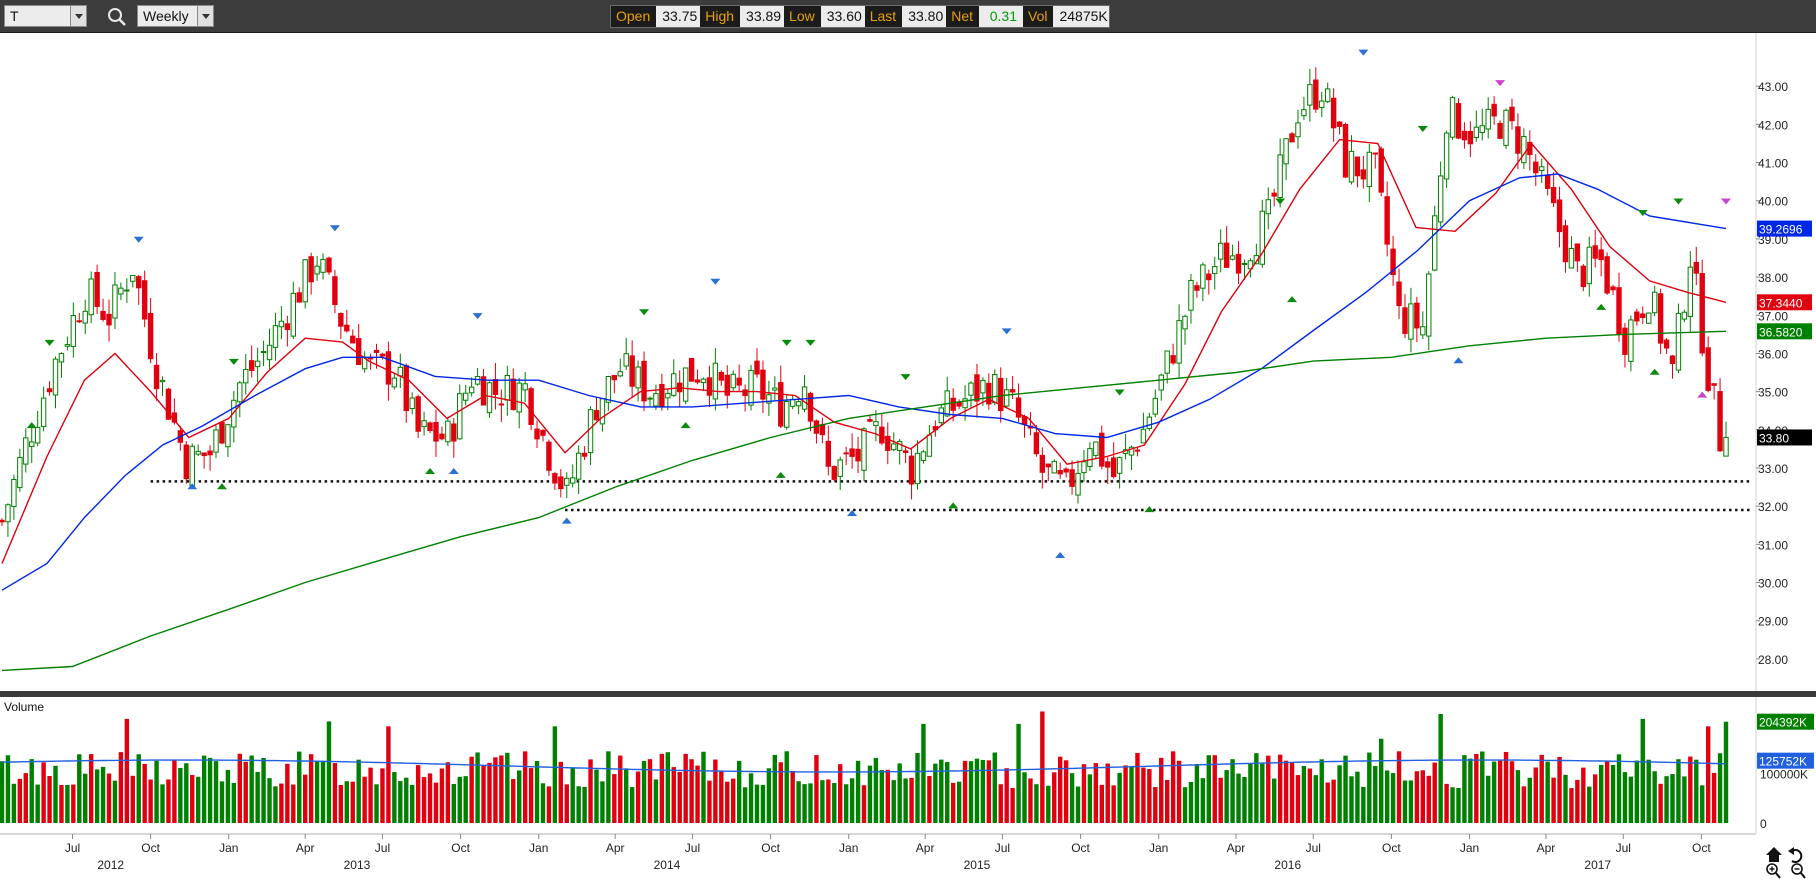 The width and height of the screenshot is (1816, 881). Describe the element at coordinates (175, 16) in the screenshot. I see `interval-dropdown: Weekly` at that location.